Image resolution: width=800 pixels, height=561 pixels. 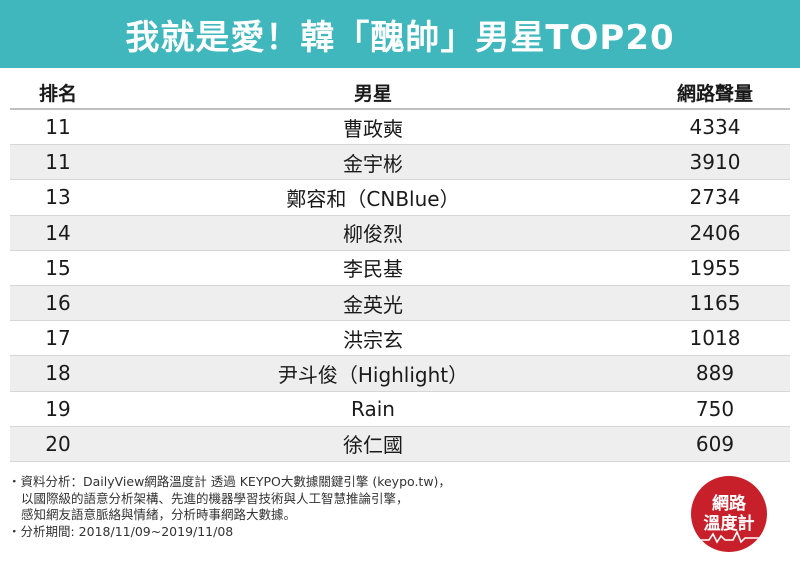 I want to click on table-row: 20 徐仁國 609, so click(x=400, y=444).